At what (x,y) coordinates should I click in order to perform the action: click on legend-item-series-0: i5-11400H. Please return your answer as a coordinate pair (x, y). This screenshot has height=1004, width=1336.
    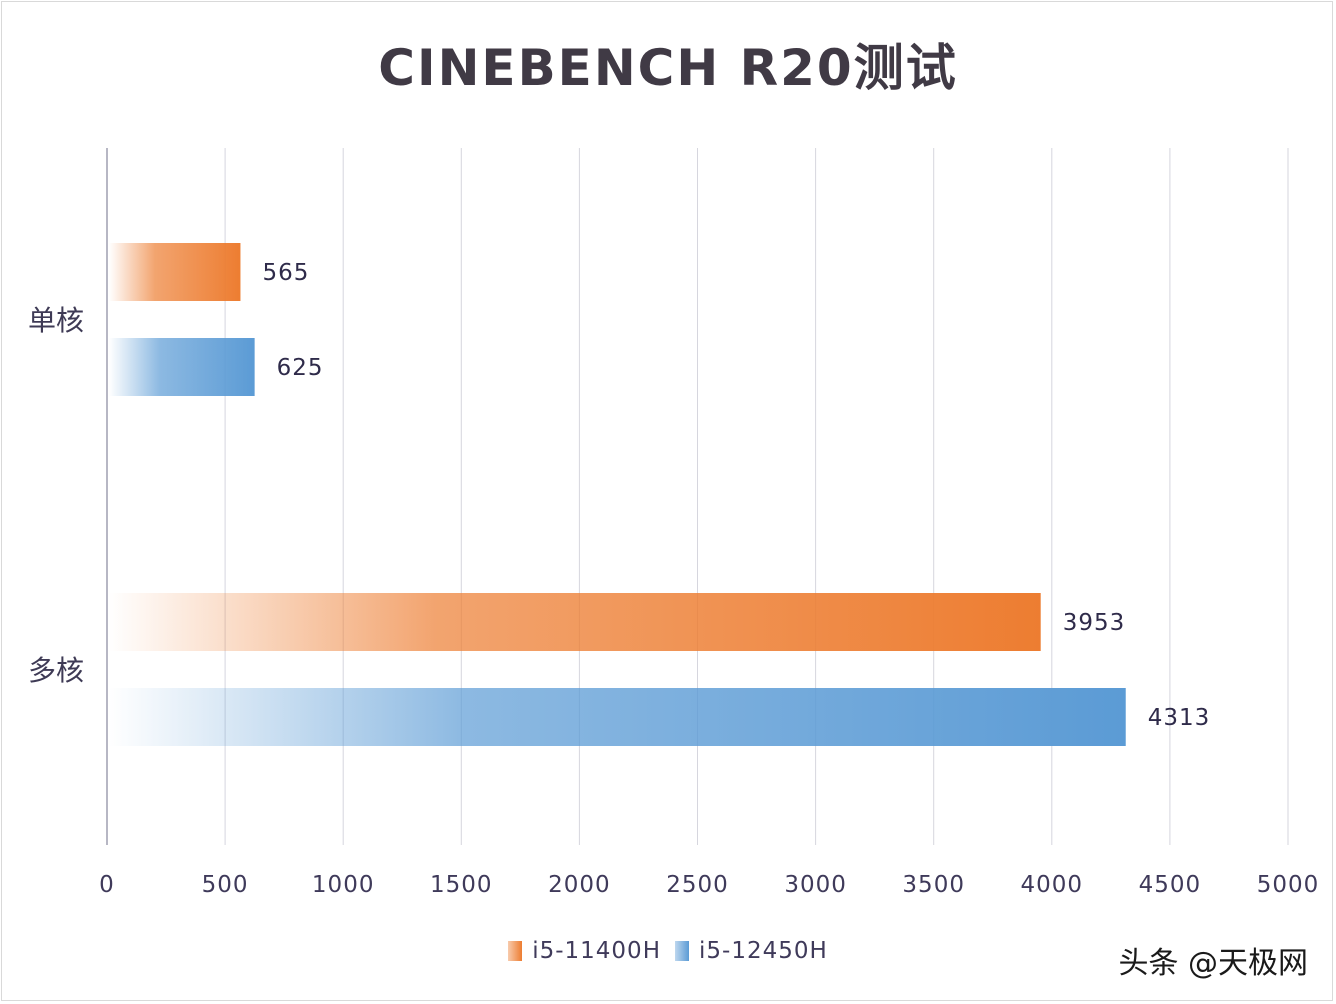
    Looking at the image, I should click on (584, 951).